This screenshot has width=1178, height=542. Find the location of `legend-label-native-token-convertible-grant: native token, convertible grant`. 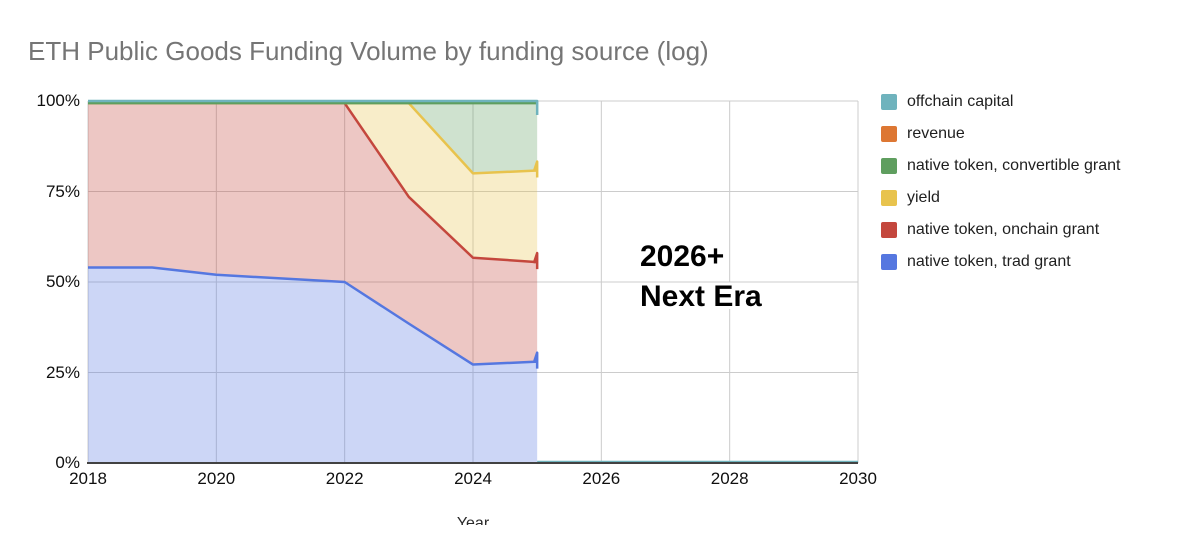

legend-label-native-token-convertible-grant: native token, convertible grant is located at coordinates (1014, 165).